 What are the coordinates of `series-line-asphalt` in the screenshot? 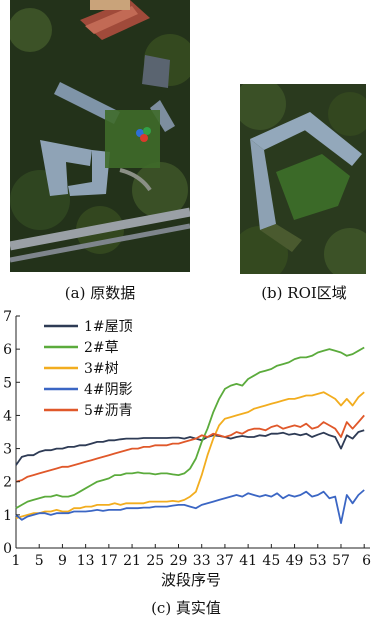 It's located at (190, 448).